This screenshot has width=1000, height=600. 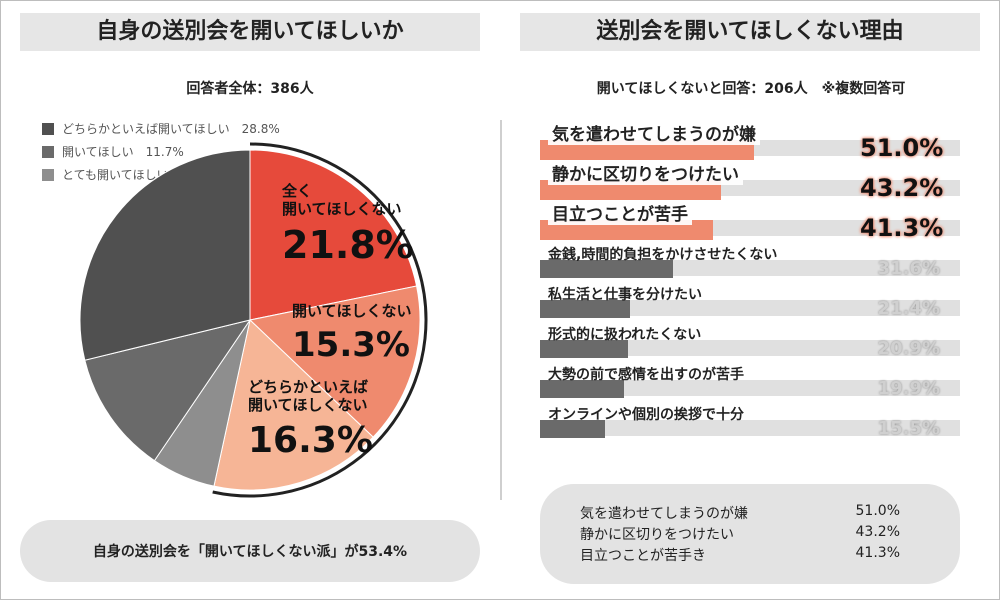 I want to click on summary-value: 41.3%, so click(x=877, y=553).